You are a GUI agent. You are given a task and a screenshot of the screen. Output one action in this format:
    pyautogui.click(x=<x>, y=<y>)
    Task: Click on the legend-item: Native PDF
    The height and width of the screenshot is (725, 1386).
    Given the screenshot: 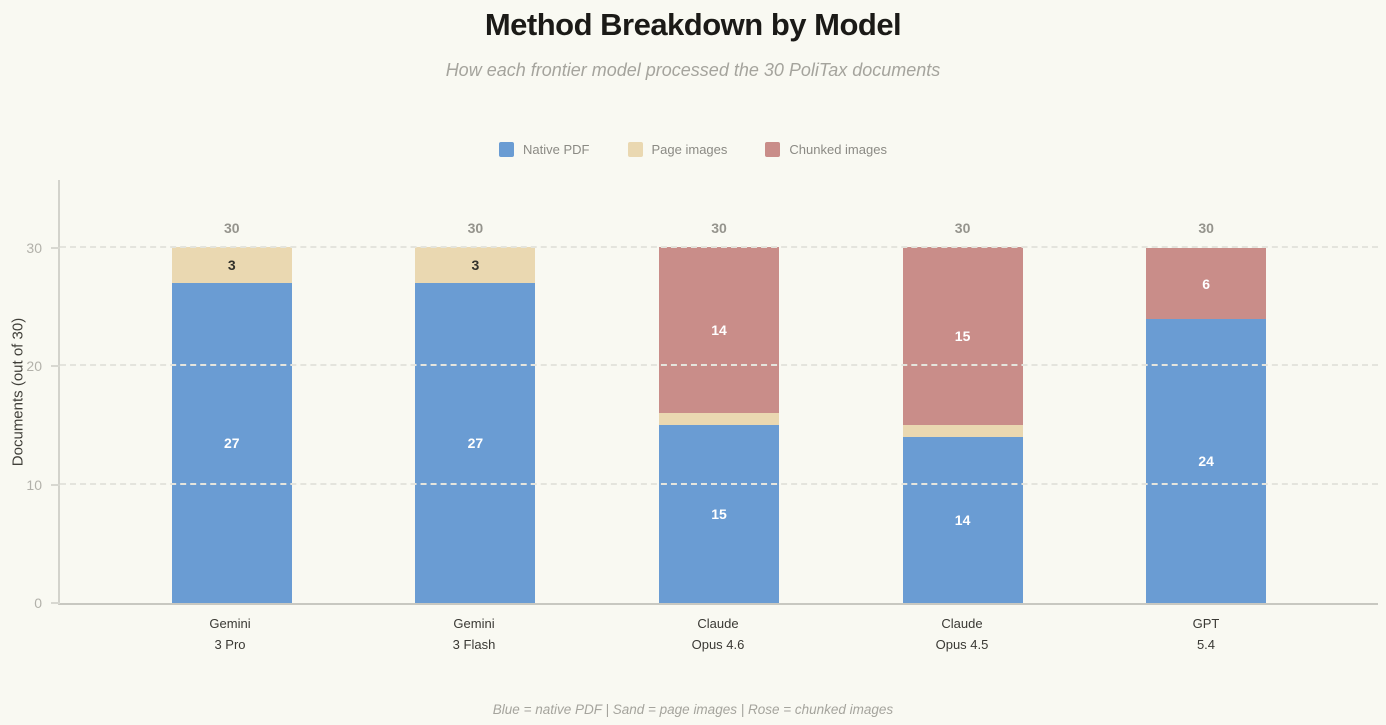 What is the action you would take?
    pyautogui.click(x=544, y=149)
    